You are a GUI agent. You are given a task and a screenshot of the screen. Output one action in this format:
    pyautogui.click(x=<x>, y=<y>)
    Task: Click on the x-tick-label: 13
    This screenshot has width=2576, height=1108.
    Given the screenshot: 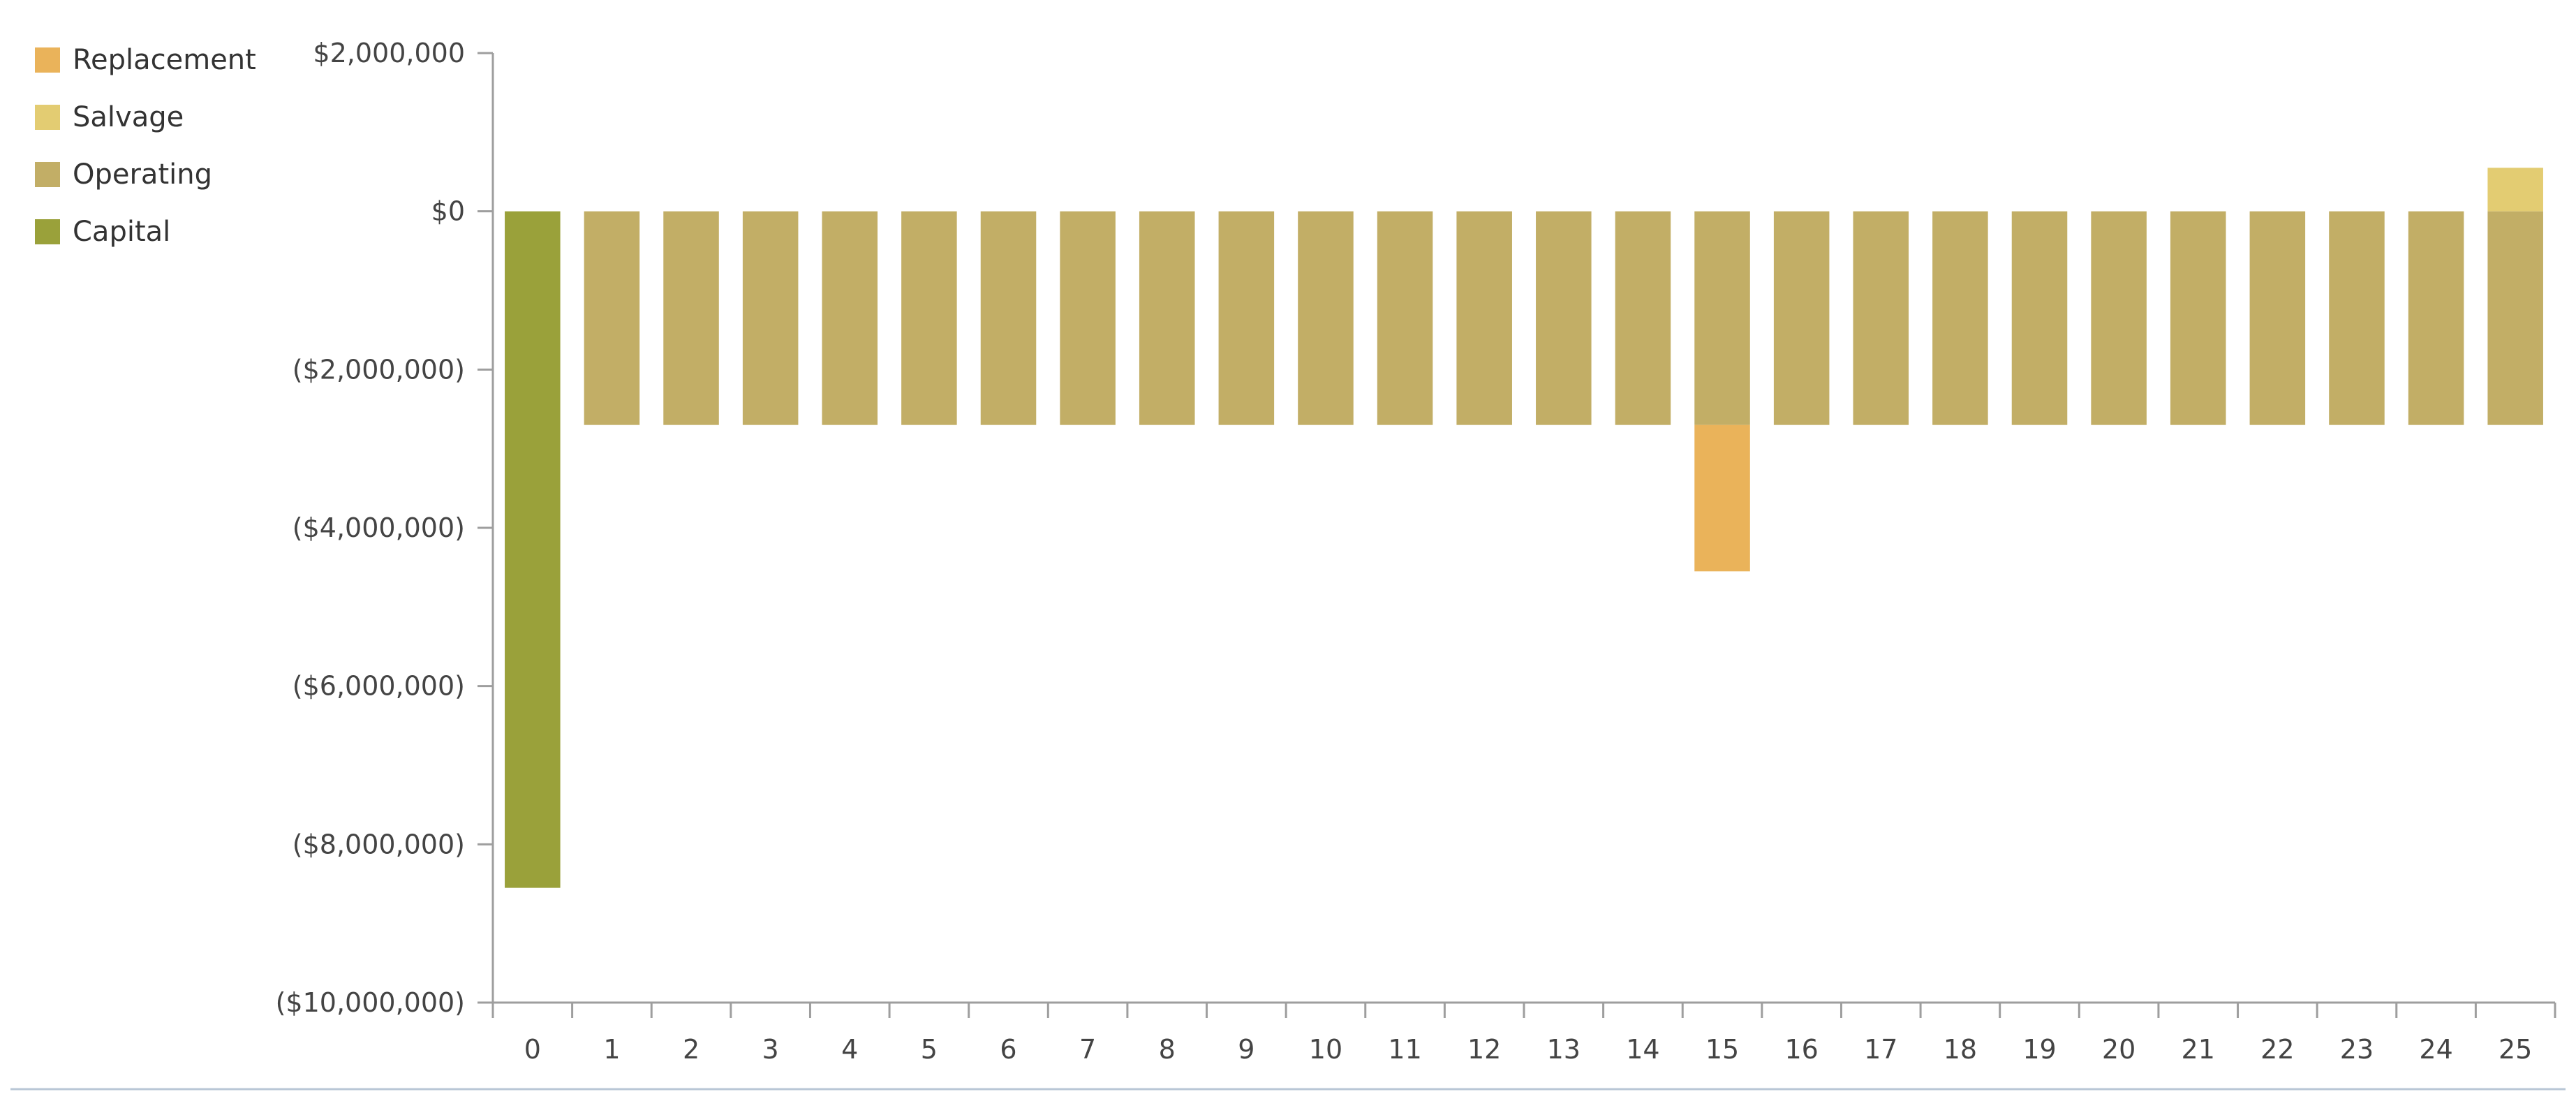 What is the action you would take?
    pyautogui.click(x=1564, y=1049)
    